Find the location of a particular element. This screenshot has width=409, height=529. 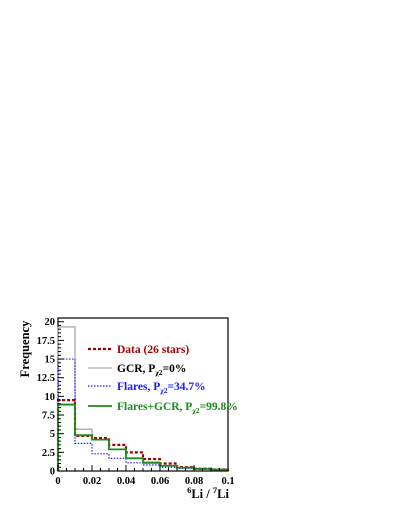

x-tick-label: 0.08 is located at coordinates (194, 481).